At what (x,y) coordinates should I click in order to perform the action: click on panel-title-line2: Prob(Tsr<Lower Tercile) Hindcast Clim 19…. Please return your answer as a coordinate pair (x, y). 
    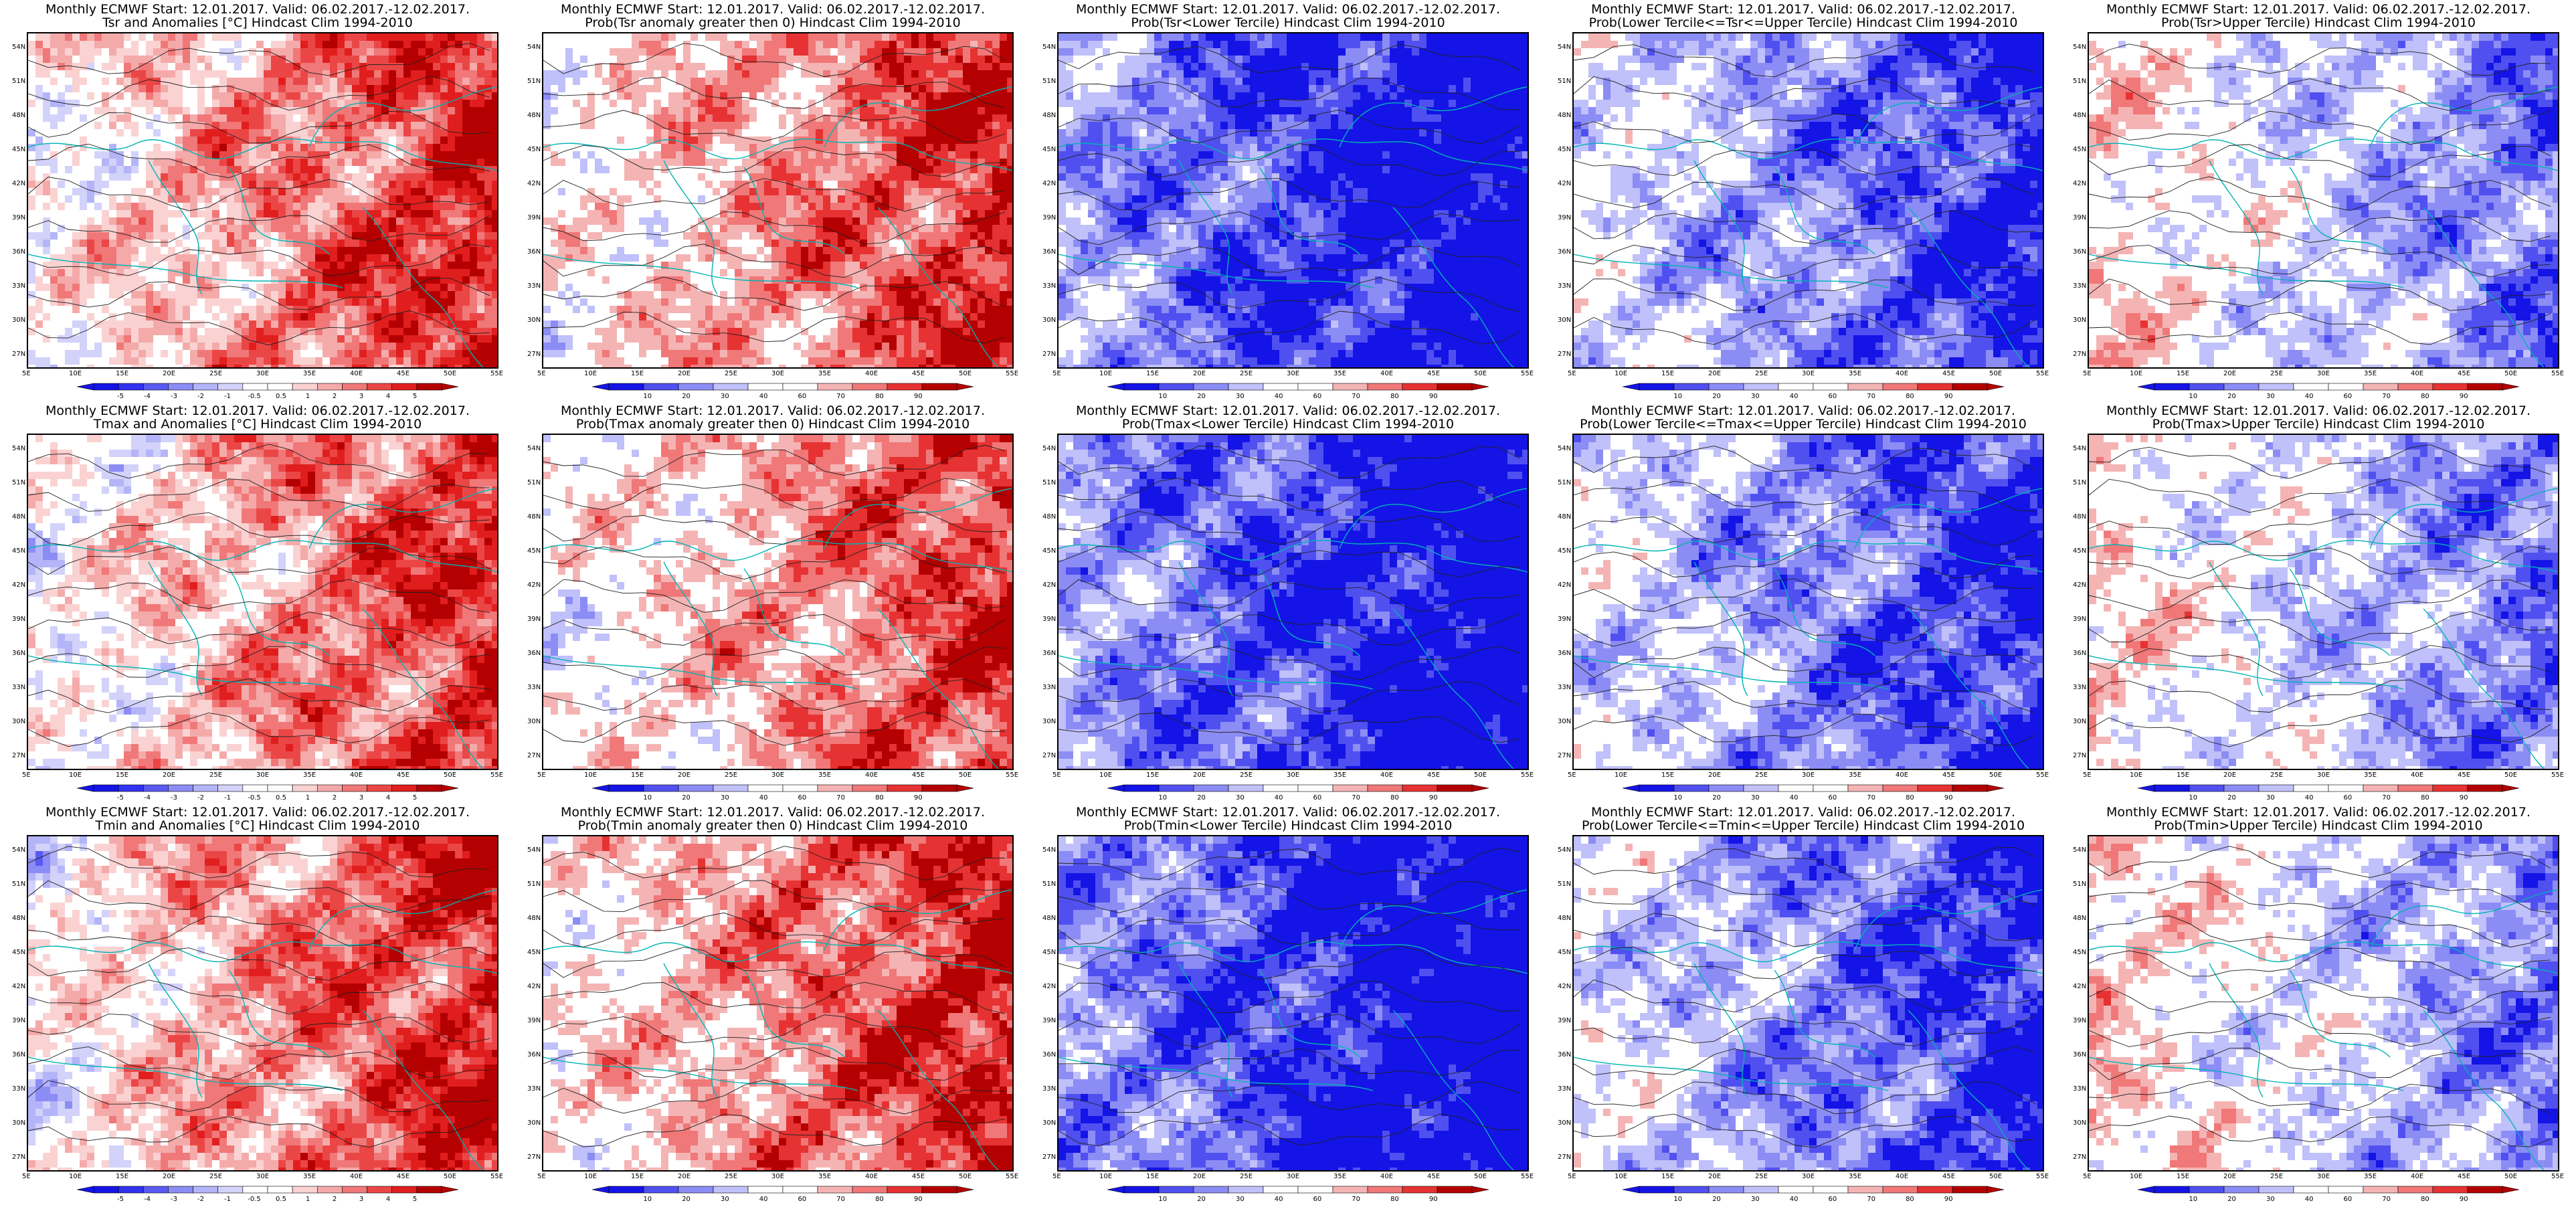
    Looking at the image, I should click on (1288, 23).